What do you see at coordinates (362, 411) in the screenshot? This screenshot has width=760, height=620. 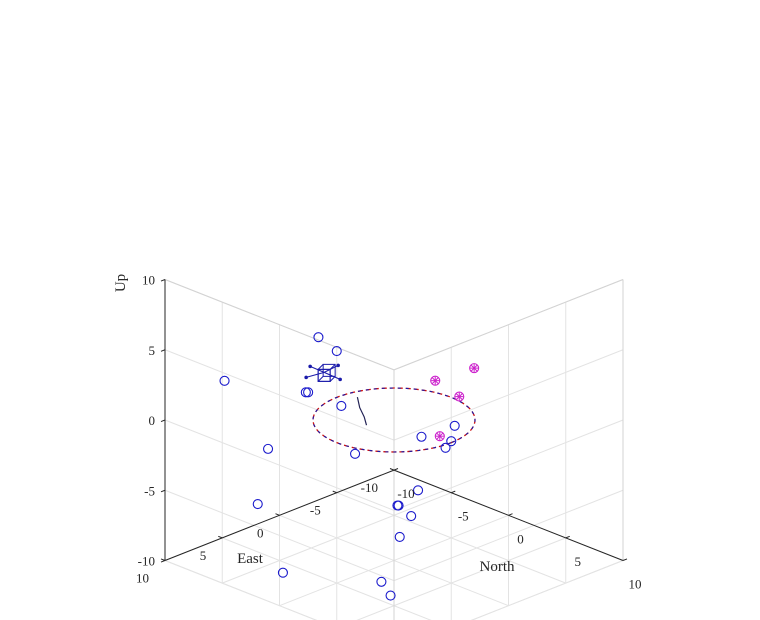 I see `trajectory-trace` at bounding box center [362, 411].